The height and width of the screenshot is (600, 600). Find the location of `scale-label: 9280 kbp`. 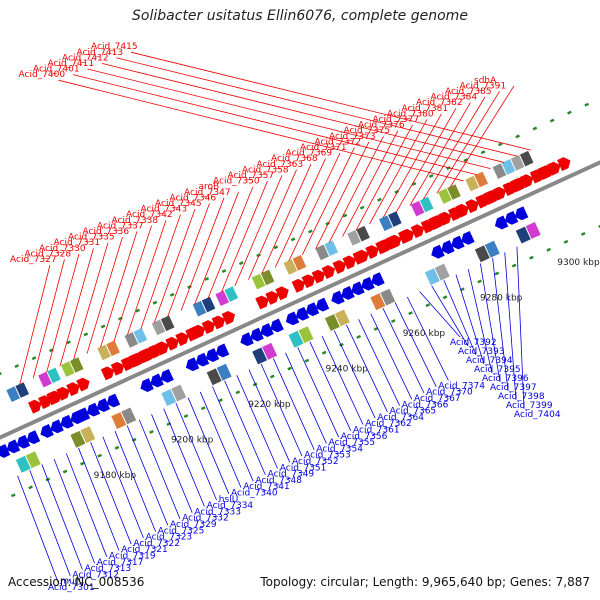

scale-label: 9280 kbp is located at coordinates (501, 299).